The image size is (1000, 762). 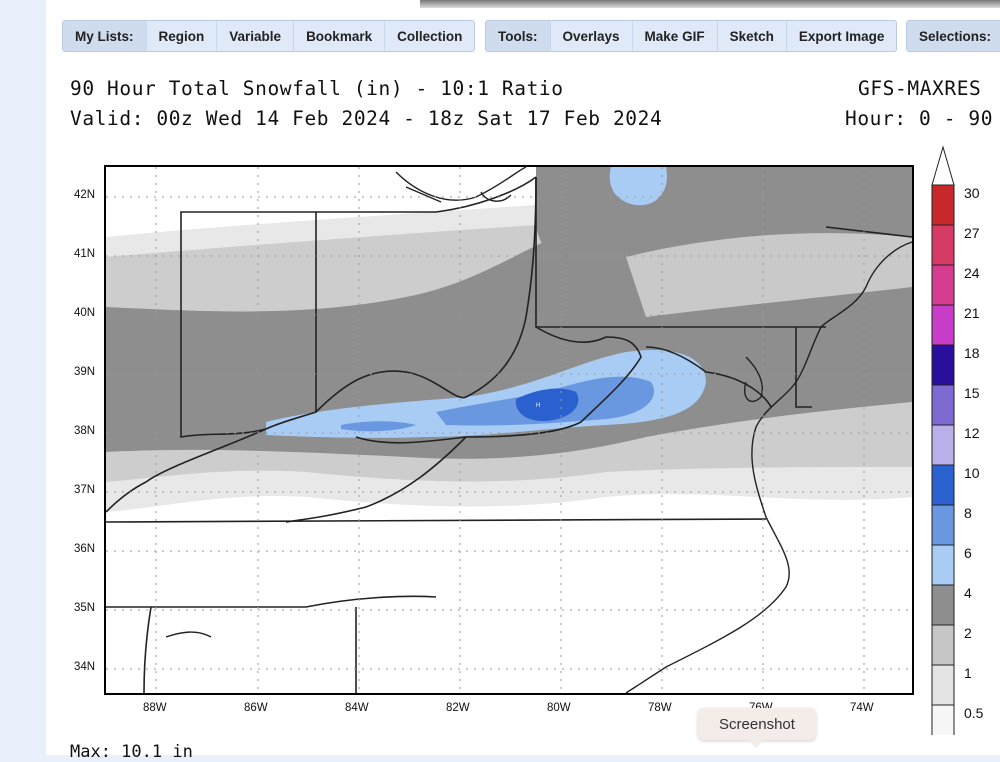 What do you see at coordinates (357, 708) in the screenshot?
I see `lon-label-84w: 84W` at bounding box center [357, 708].